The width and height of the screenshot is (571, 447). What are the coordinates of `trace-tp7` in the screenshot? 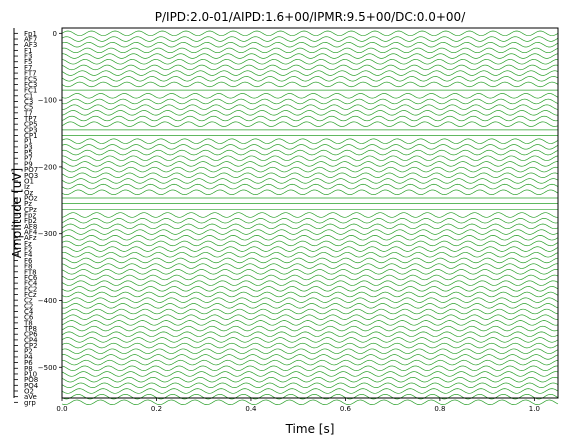 It's located at (310, 118).